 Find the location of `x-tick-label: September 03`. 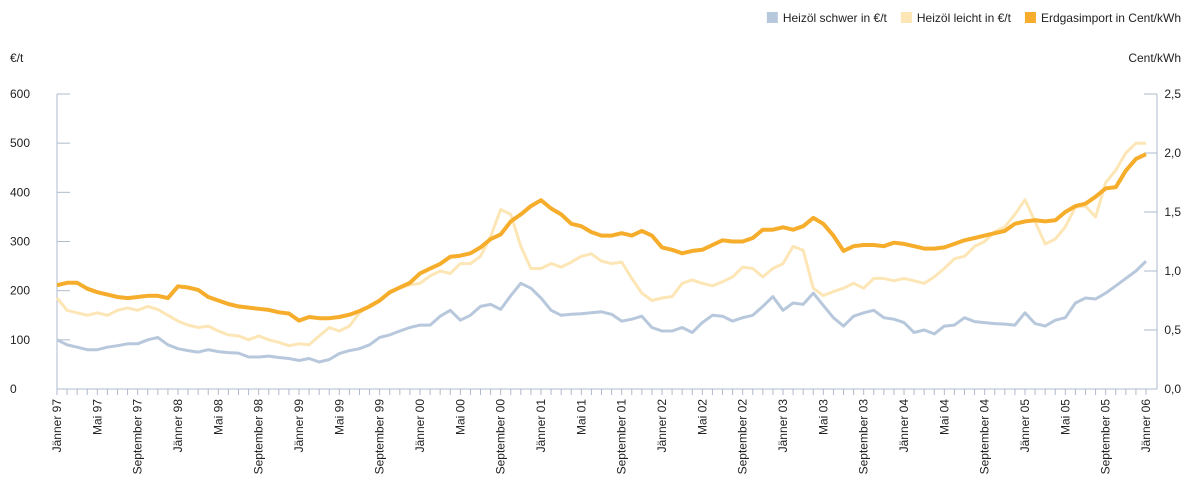

x-tick-label: September 03 is located at coordinates (864, 437).